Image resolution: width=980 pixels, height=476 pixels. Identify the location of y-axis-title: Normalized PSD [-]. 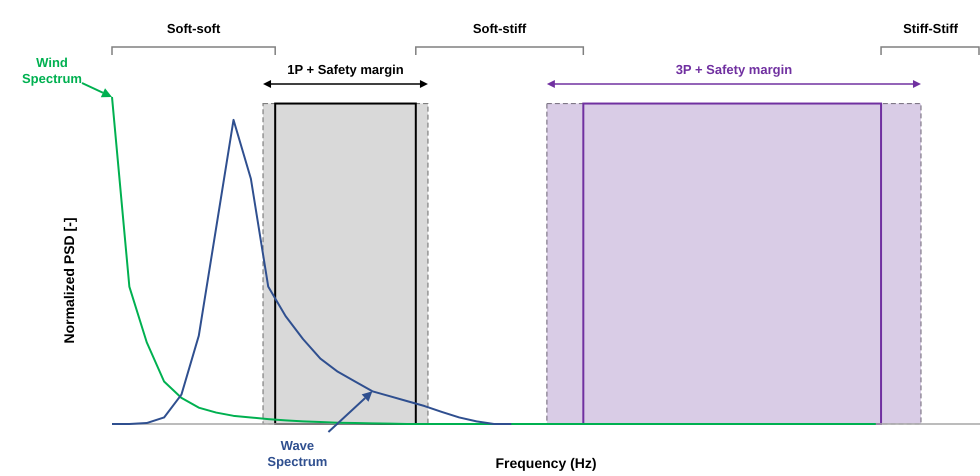
(69, 280).